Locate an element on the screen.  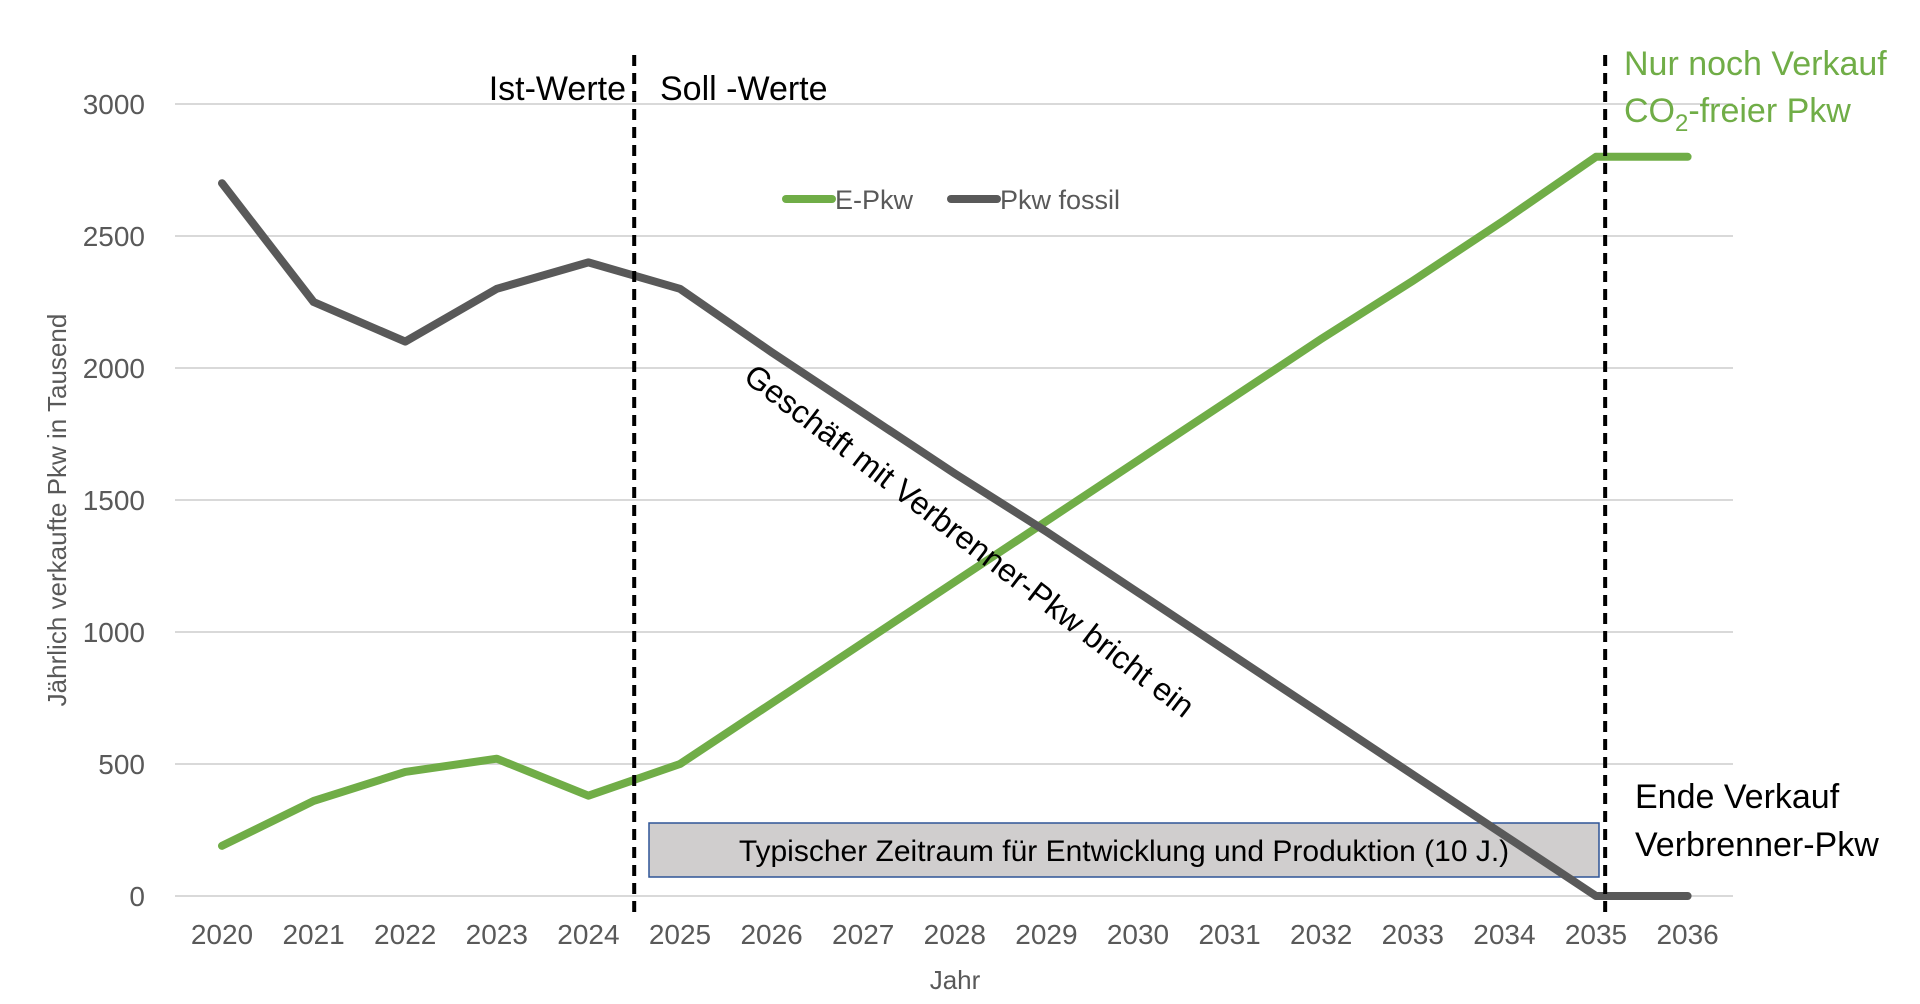
x-tick-label: 2024 is located at coordinates (588, 934).